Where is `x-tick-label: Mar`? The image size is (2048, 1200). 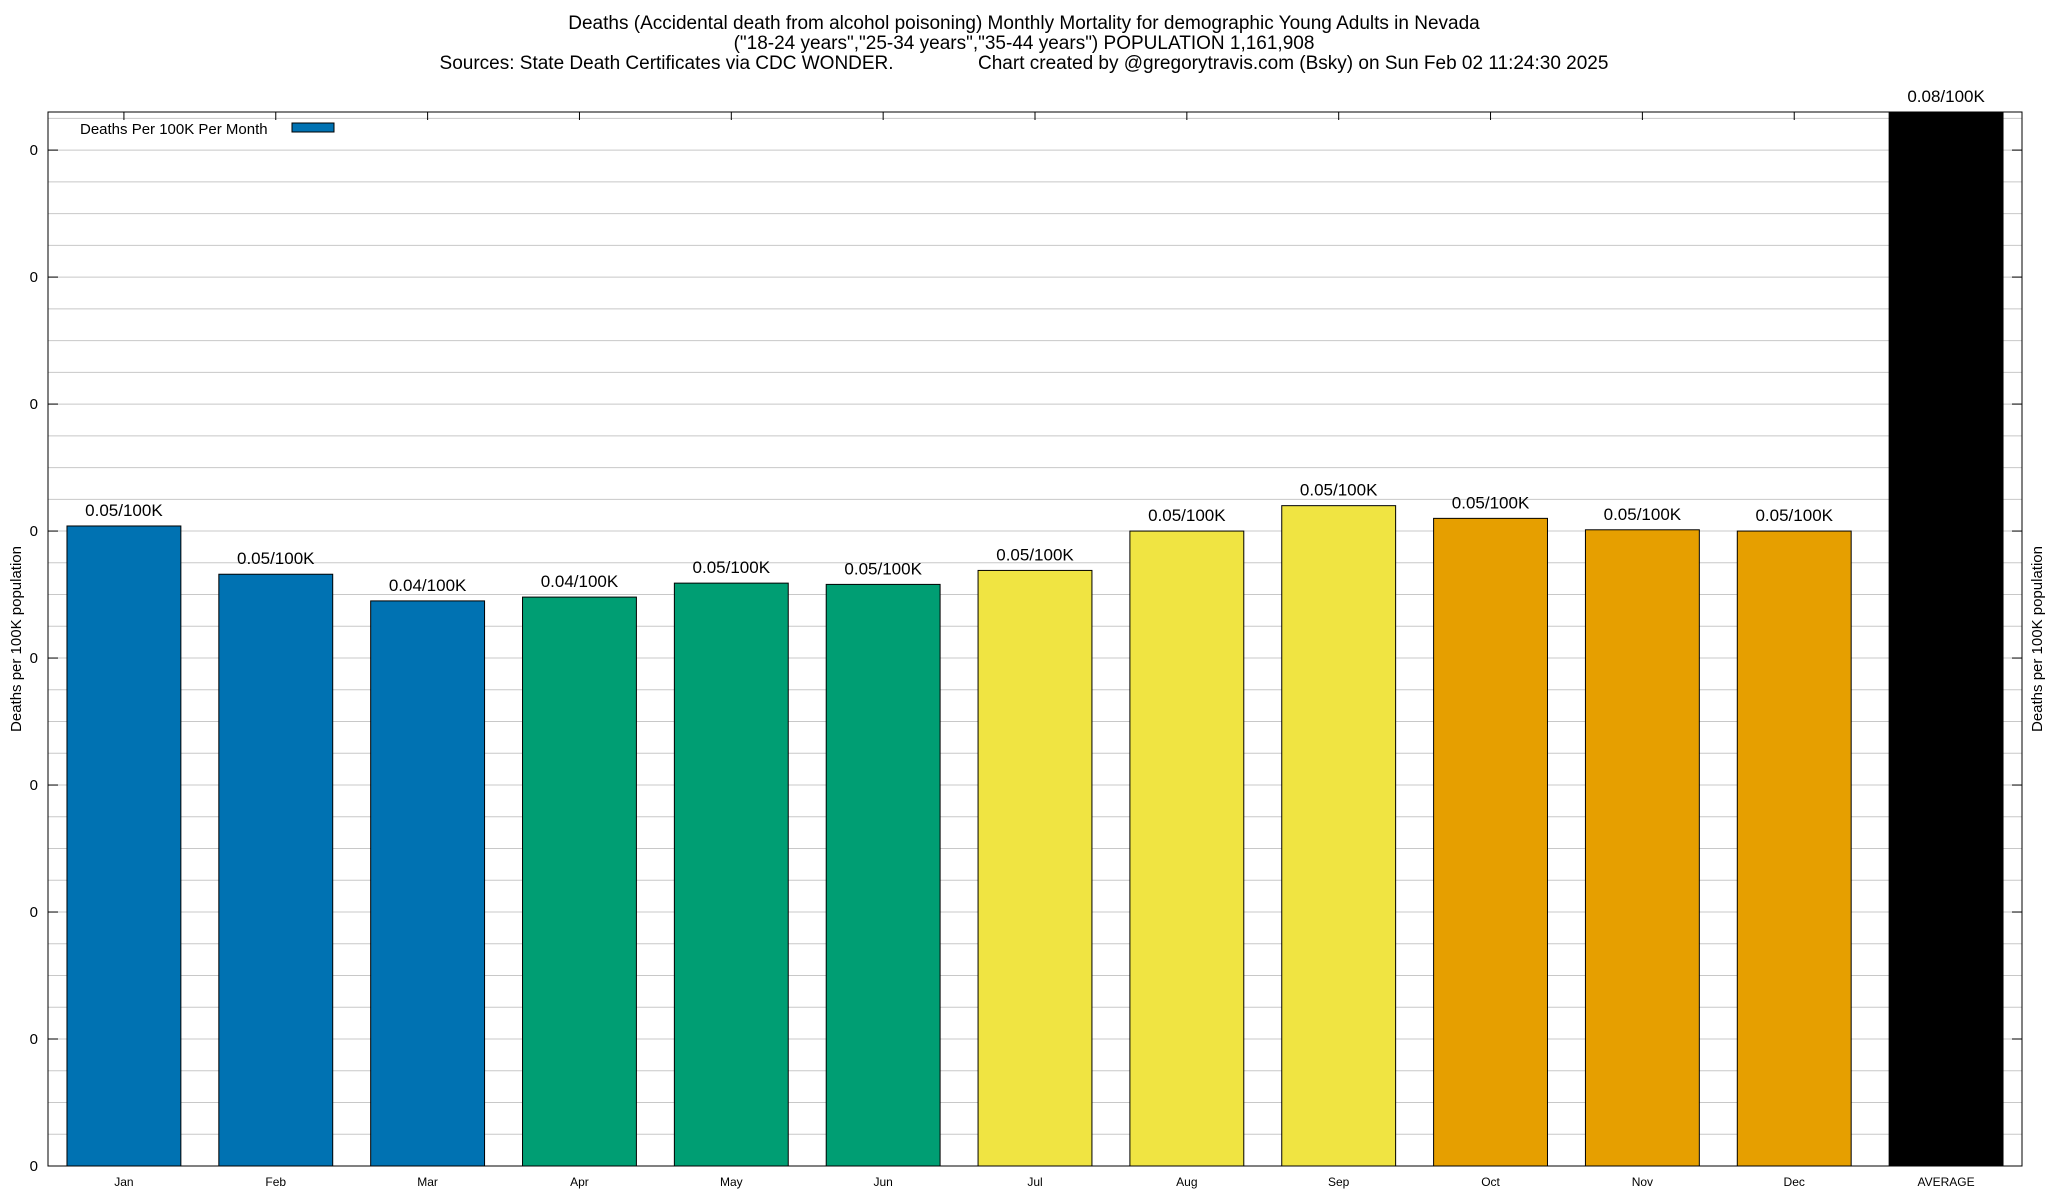
x-tick-label: Mar is located at coordinates (427, 1182).